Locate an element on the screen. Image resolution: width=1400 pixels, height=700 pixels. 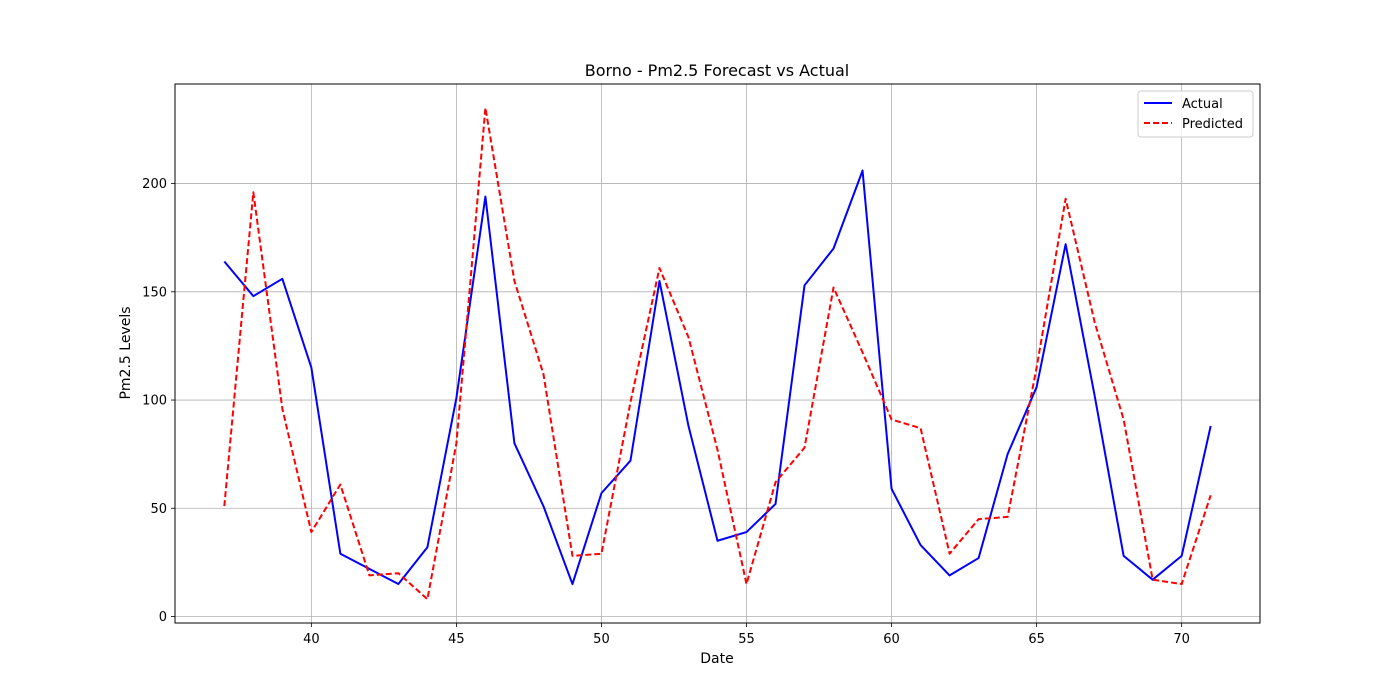
y-tick-label: 100 is located at coordinates (154, 401).